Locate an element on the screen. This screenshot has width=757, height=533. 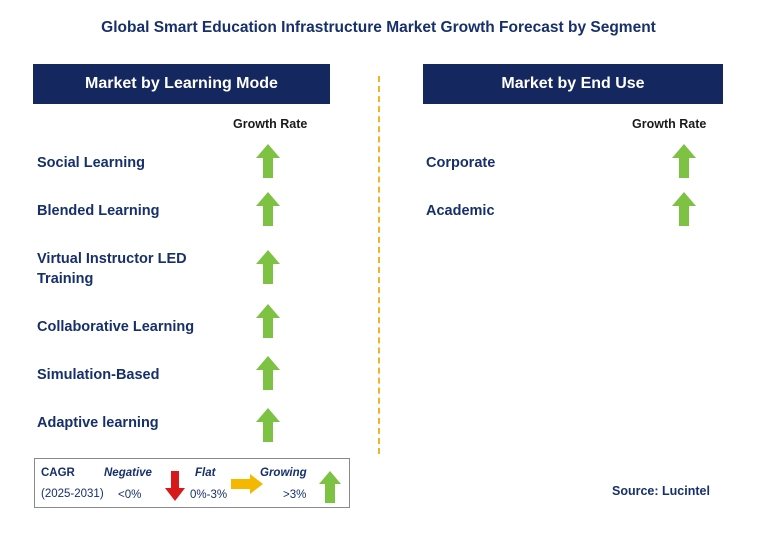
left-growth-rate-label: Growth Rate is located at coordinates (270, 124).